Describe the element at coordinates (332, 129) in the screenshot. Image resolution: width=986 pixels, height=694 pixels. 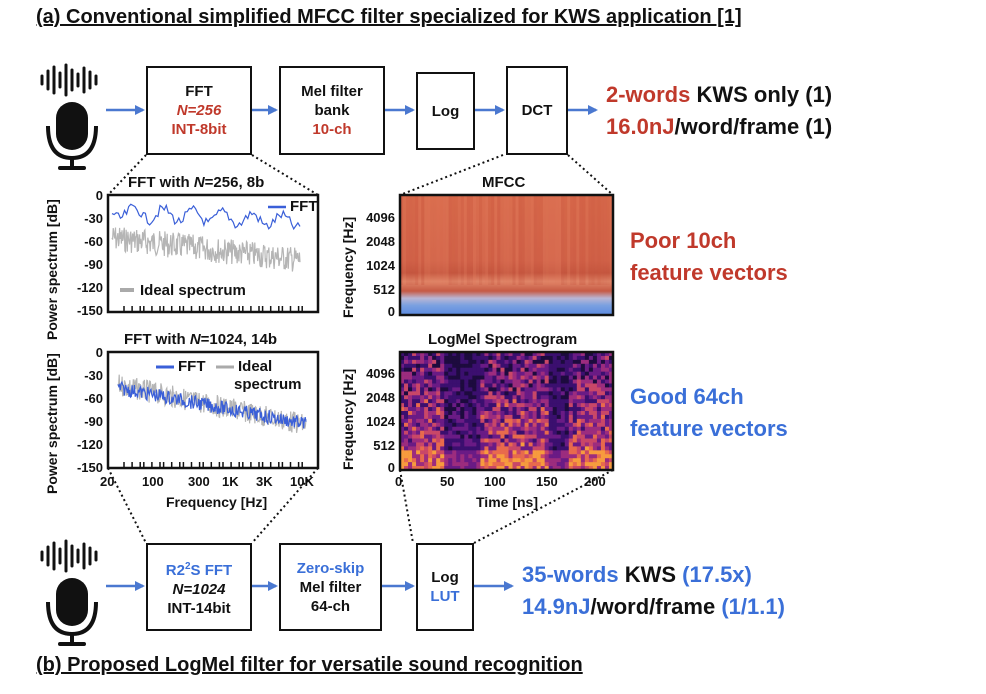
I see `mel-channels-label: 10-ch` at that location.